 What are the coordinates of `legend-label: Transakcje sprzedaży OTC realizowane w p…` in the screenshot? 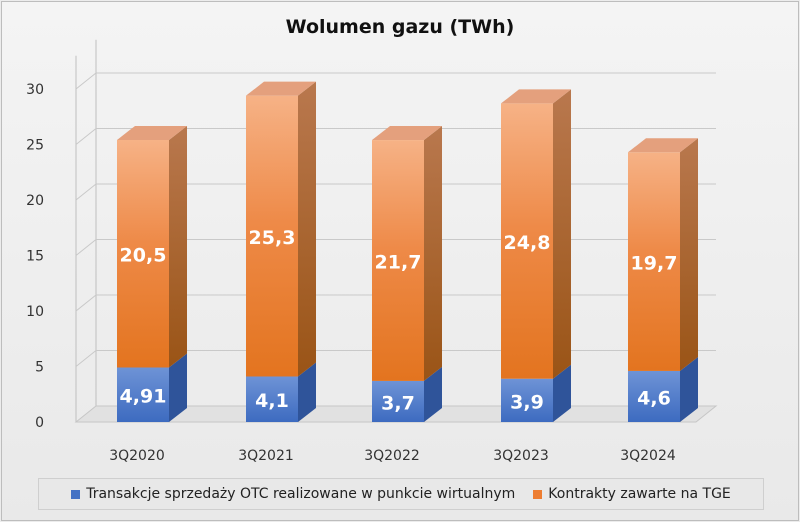 It's located at (301, 494).